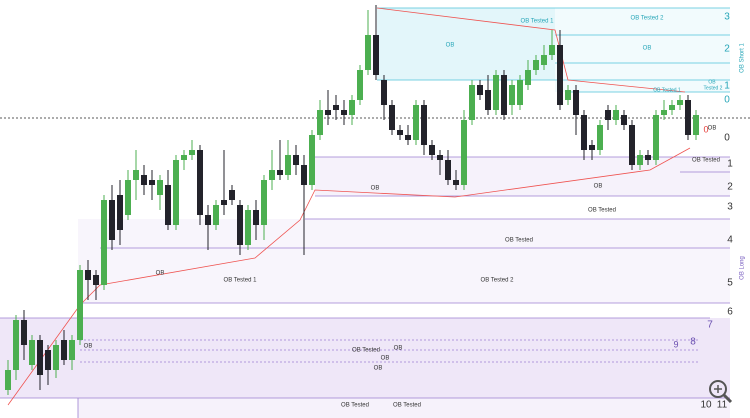 This screenshot has height=418, width=750. Describe the element at coordinates (710, 325) in the screenshot. I see `annotation: 7` at that location.